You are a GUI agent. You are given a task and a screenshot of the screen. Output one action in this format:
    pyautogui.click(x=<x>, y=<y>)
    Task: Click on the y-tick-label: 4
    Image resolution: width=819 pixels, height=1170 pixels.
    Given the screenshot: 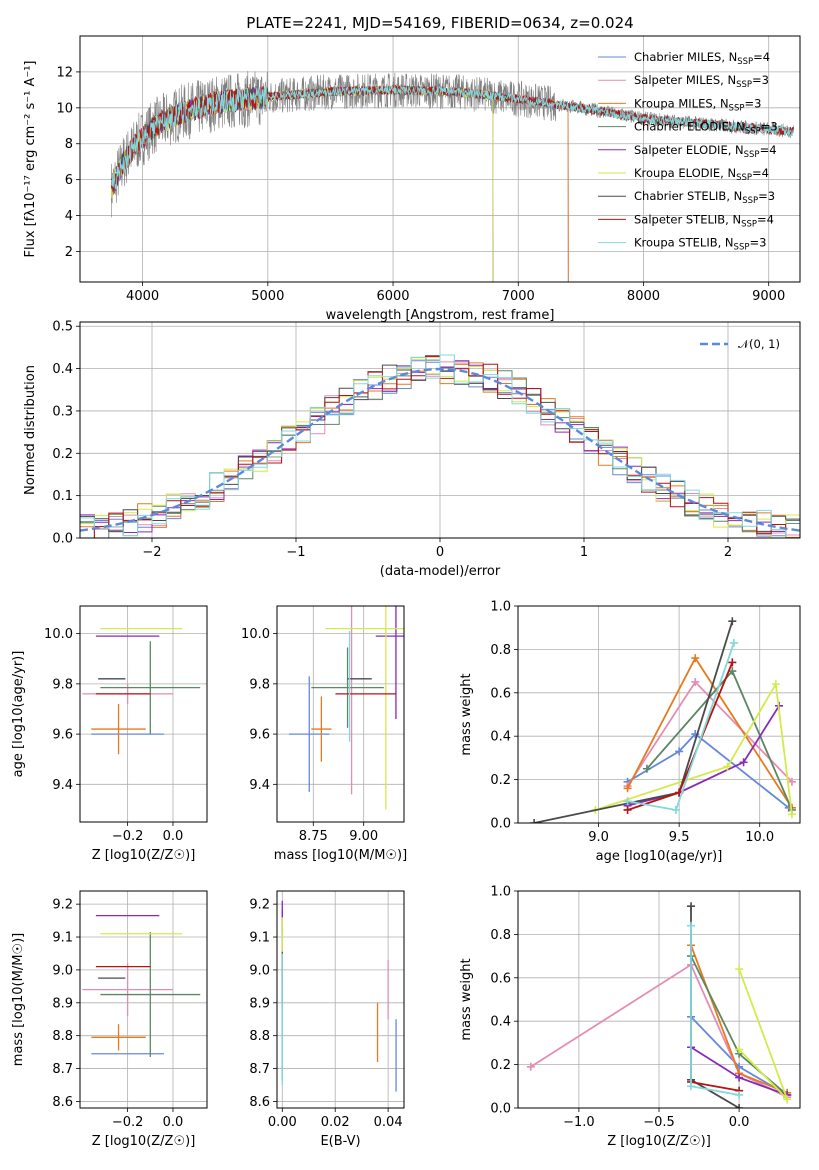 What is the action you would take?
    pyautogui.click(x=69, y=216)
    